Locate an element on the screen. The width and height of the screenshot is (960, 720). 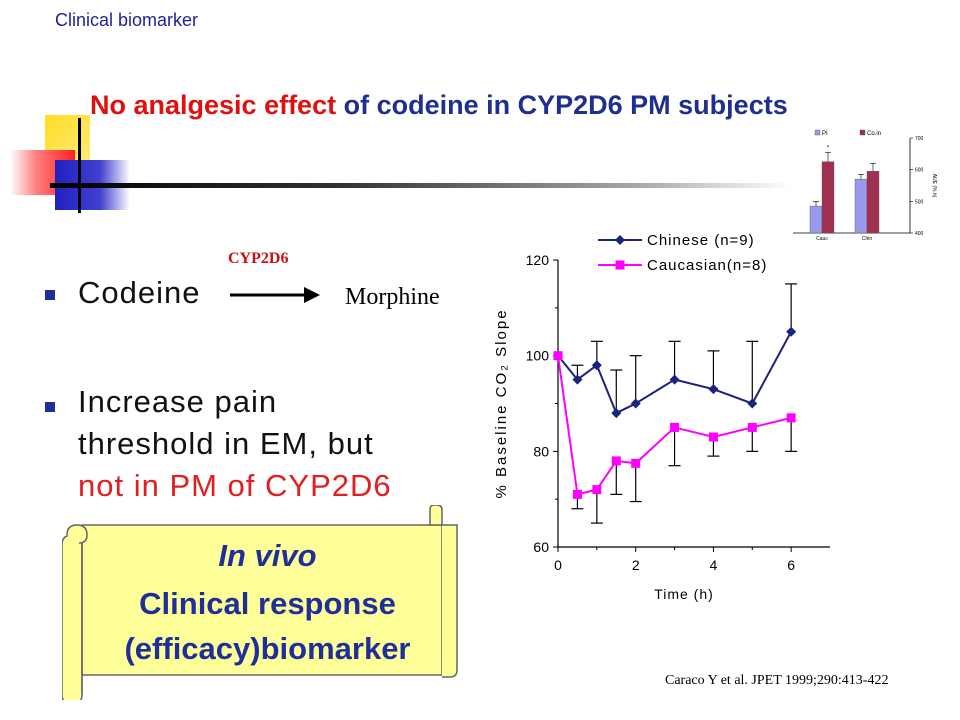
arrow-icon is located at coordinates (275, 295).